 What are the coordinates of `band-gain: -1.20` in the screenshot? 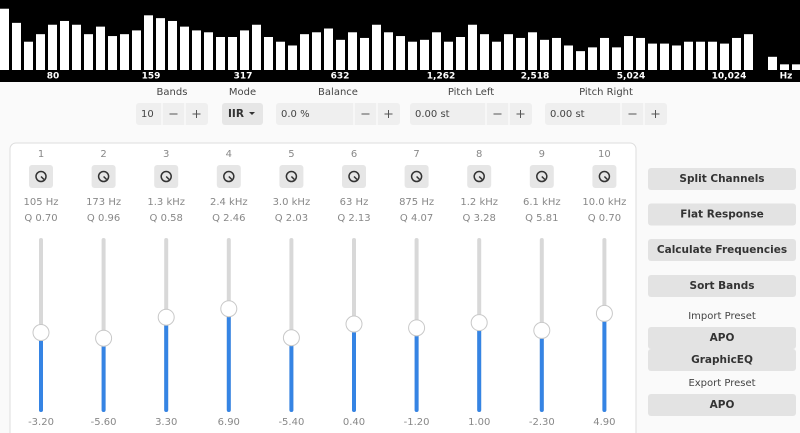 It's located at (417, 422).